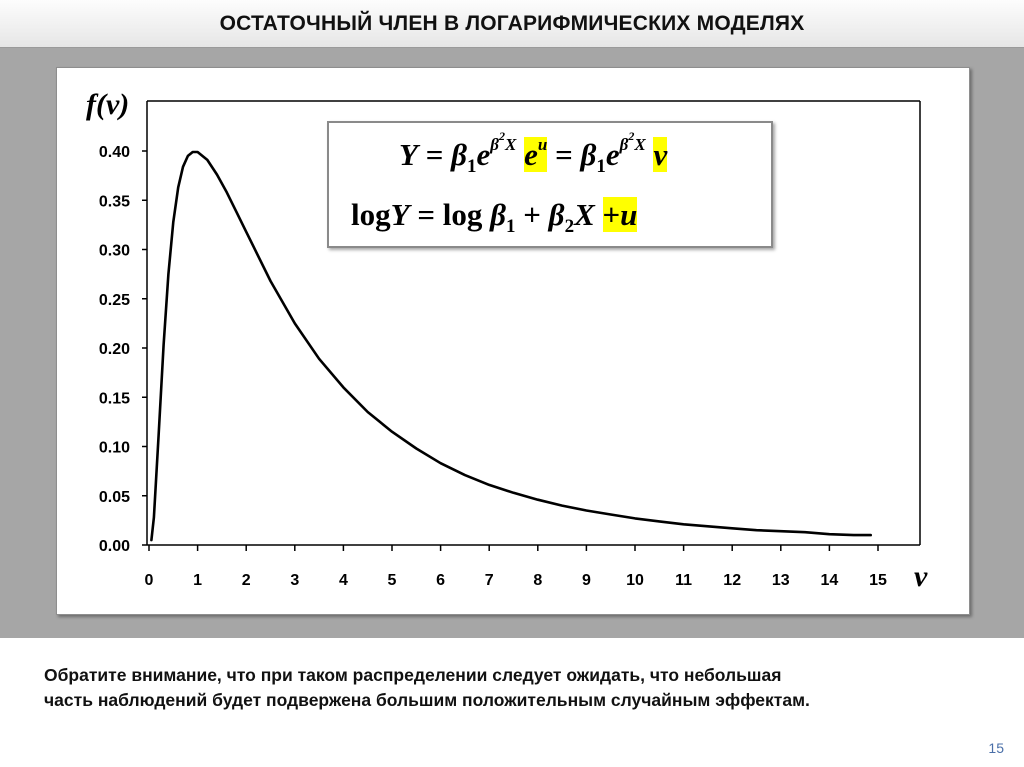  I want to click on x-tick-label: 11, so click(683, 580).